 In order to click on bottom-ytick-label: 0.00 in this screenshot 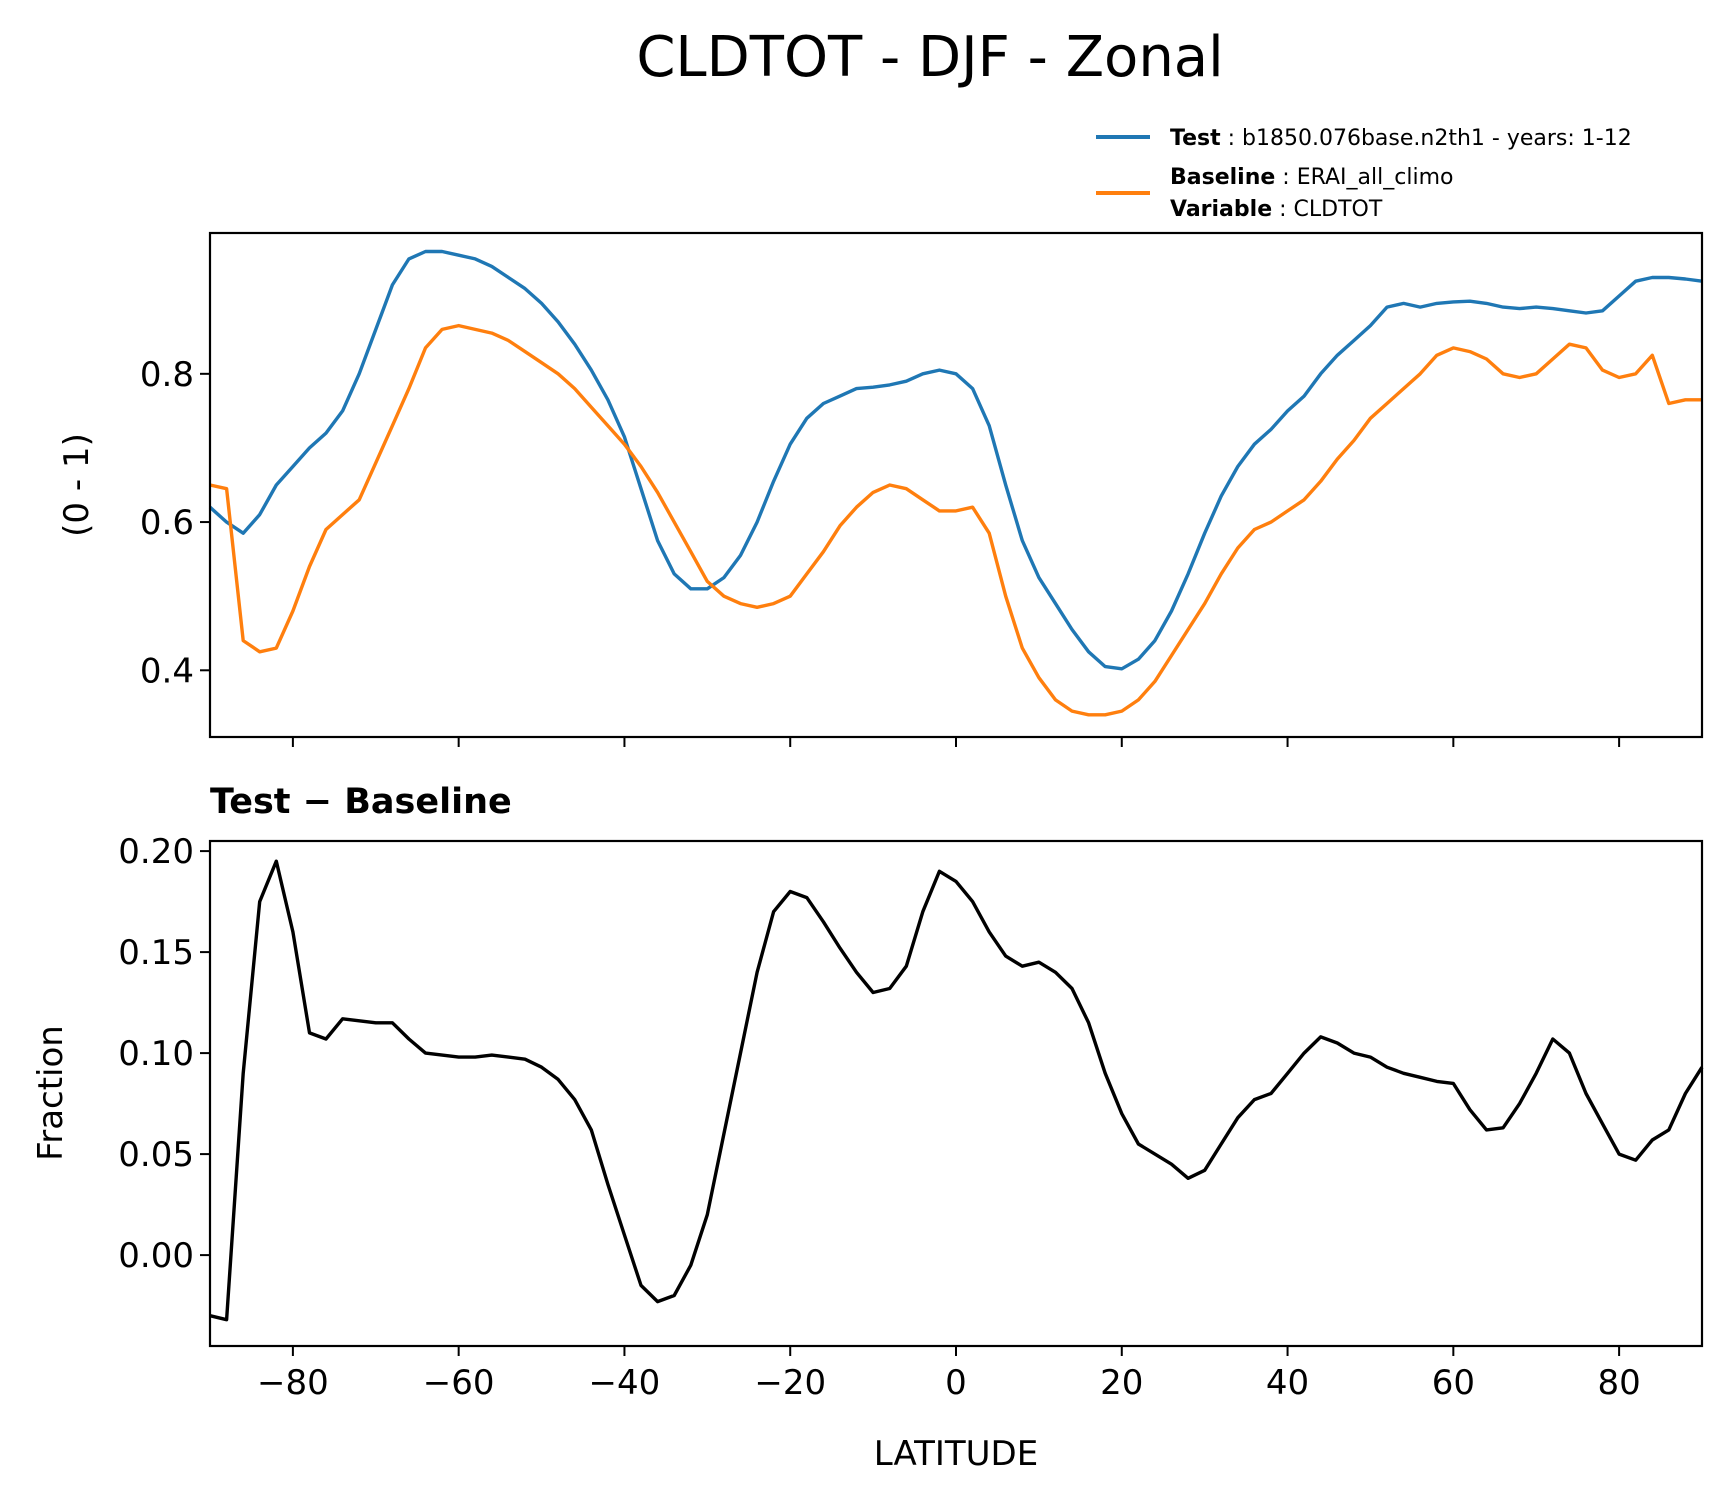, I will do `click(156, 1256)`.